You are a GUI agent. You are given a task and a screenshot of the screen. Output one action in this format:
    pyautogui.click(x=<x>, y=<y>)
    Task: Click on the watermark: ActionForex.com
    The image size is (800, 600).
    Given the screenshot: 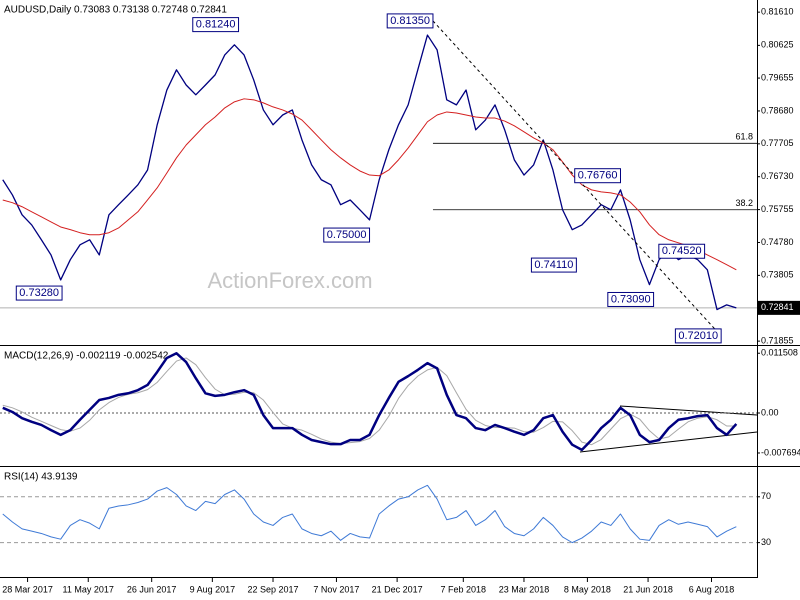 What is the action you would take?
    pyautogui.click(x=289, y=280)
    